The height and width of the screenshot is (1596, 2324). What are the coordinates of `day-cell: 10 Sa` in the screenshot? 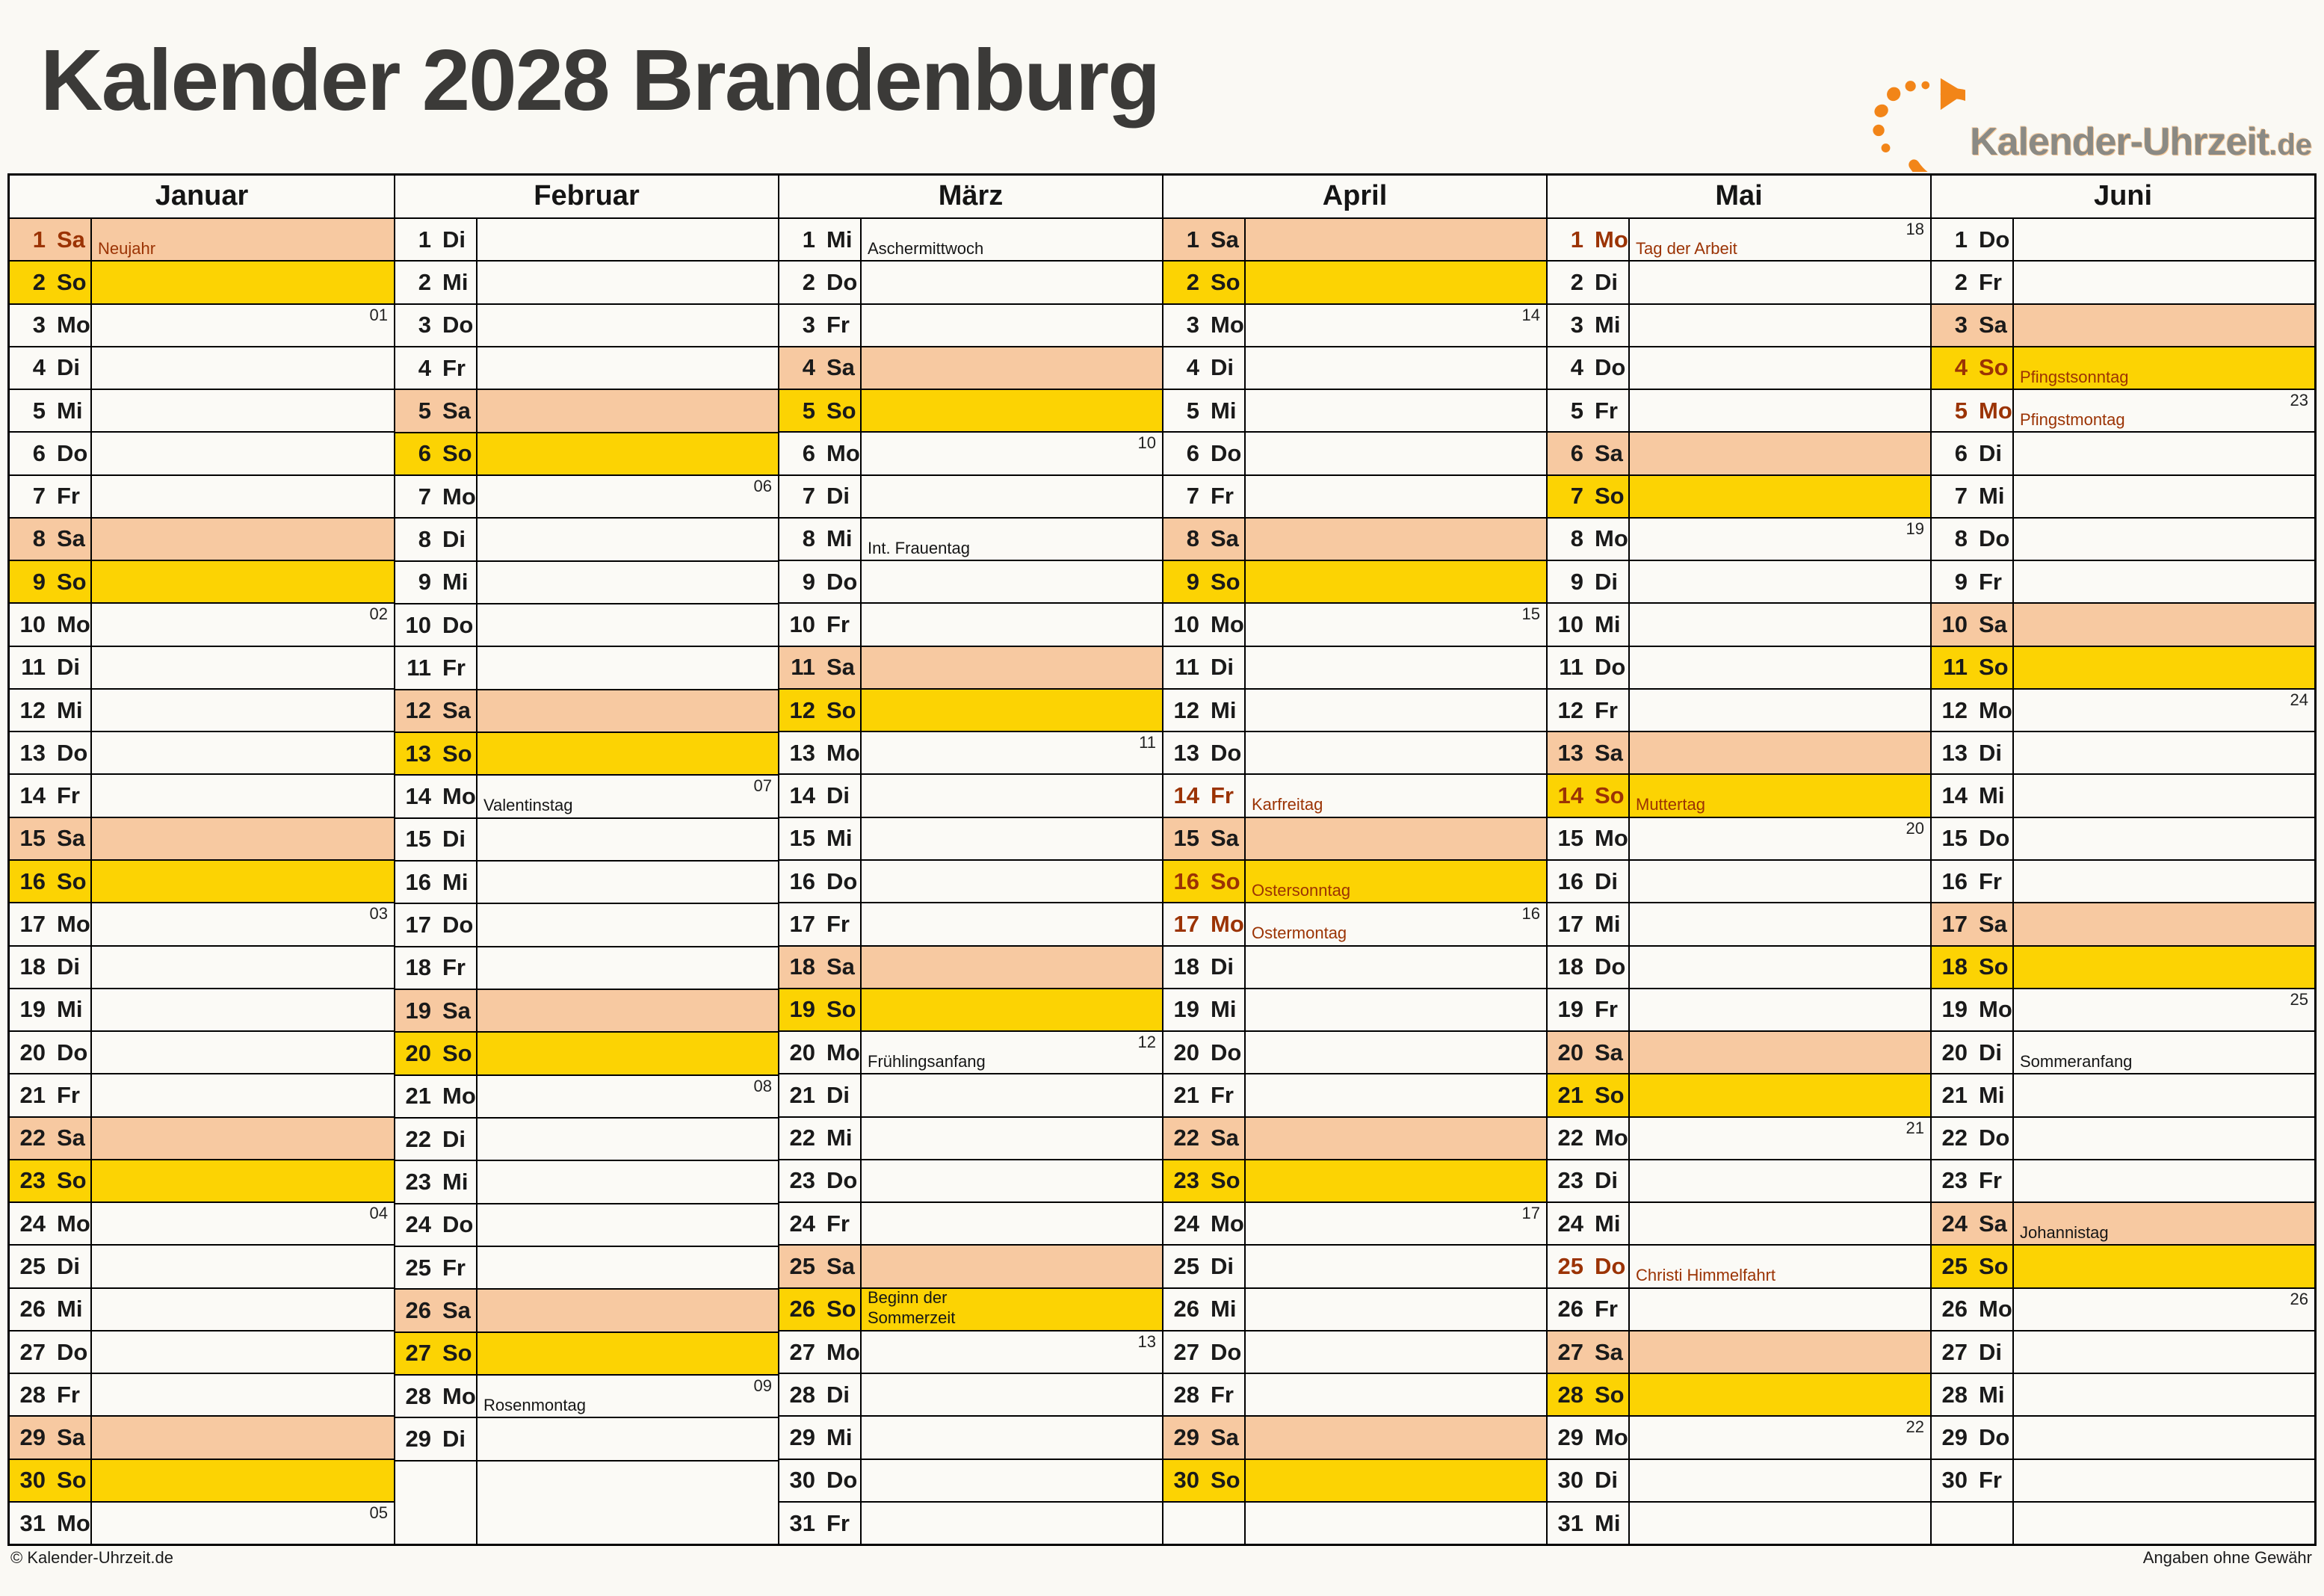 It's located at (1973, 625).